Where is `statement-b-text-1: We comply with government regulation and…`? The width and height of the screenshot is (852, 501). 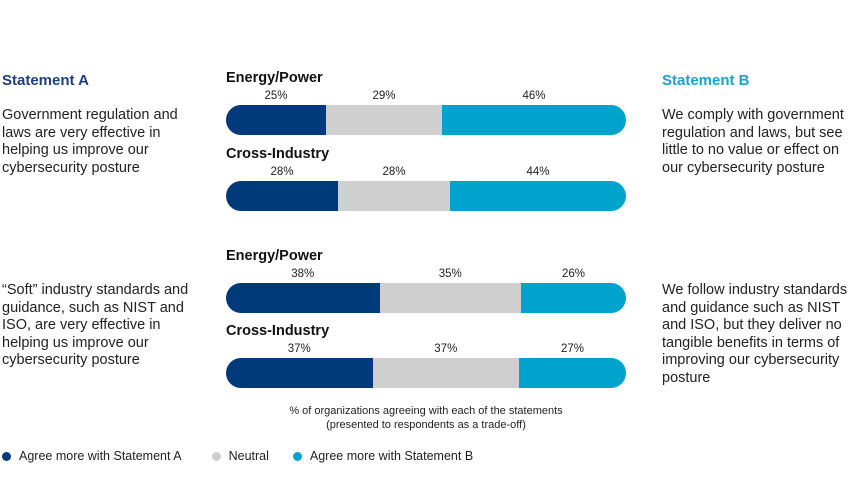 statement-b-text-1: We comply with government regulation and… is located at coordinates (753, 141).